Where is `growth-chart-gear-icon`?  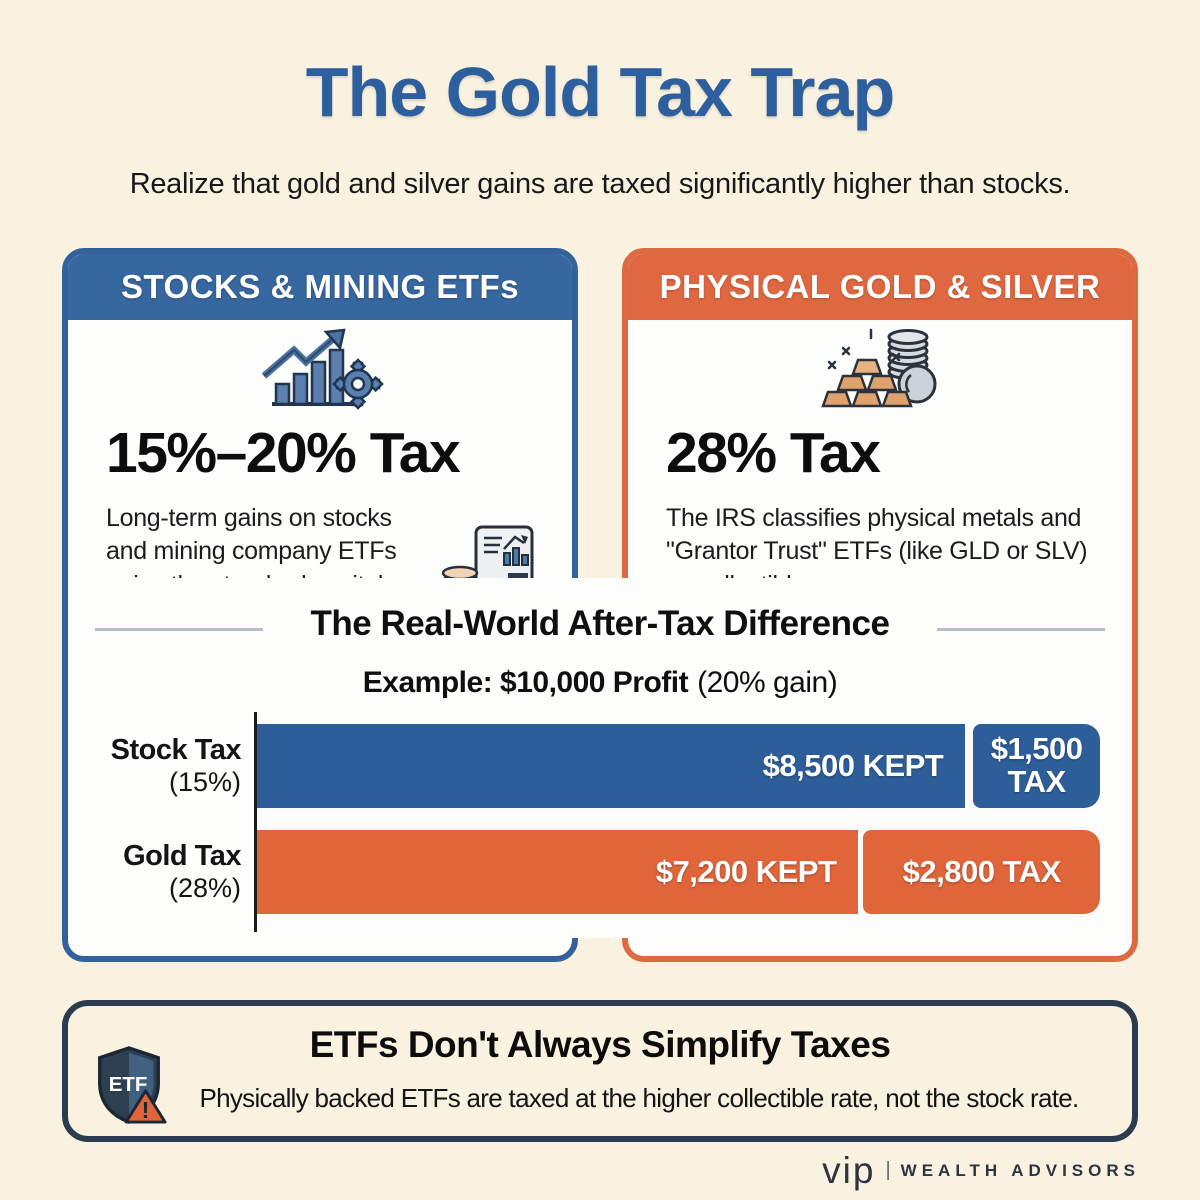
growth-chart-gear-icon is located at coordinates (320, 368).